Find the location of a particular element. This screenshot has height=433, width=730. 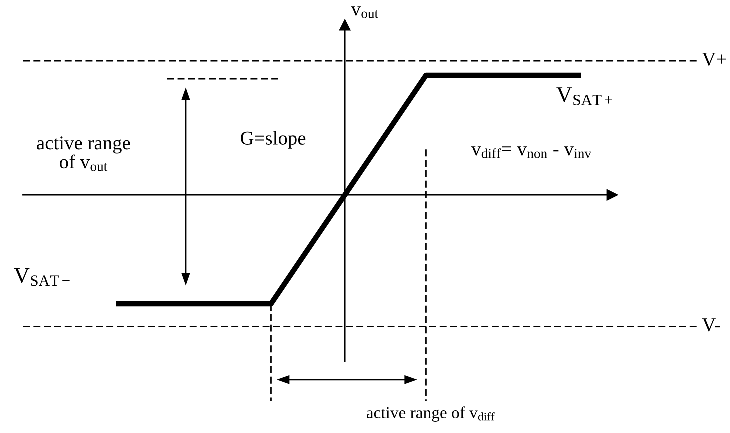

y-axis-title: v$_{out}$ is located at coordinates (364, 12).